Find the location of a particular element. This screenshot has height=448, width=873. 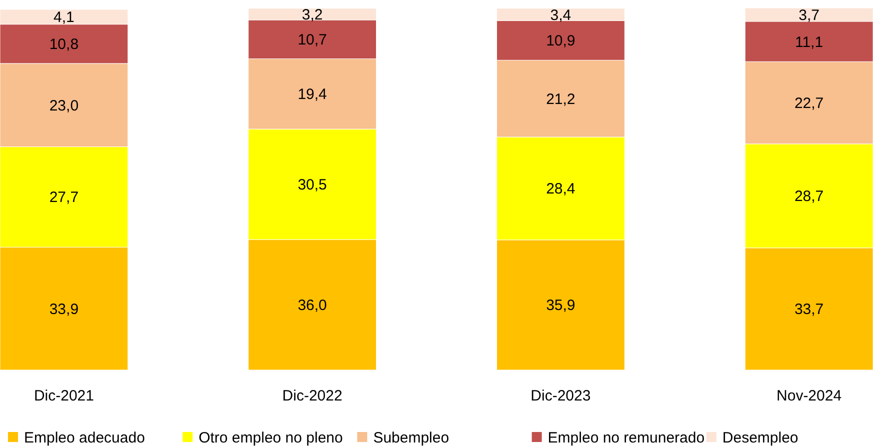

x-tick-label: Nov-2024 is located at coordinates (809, 395).